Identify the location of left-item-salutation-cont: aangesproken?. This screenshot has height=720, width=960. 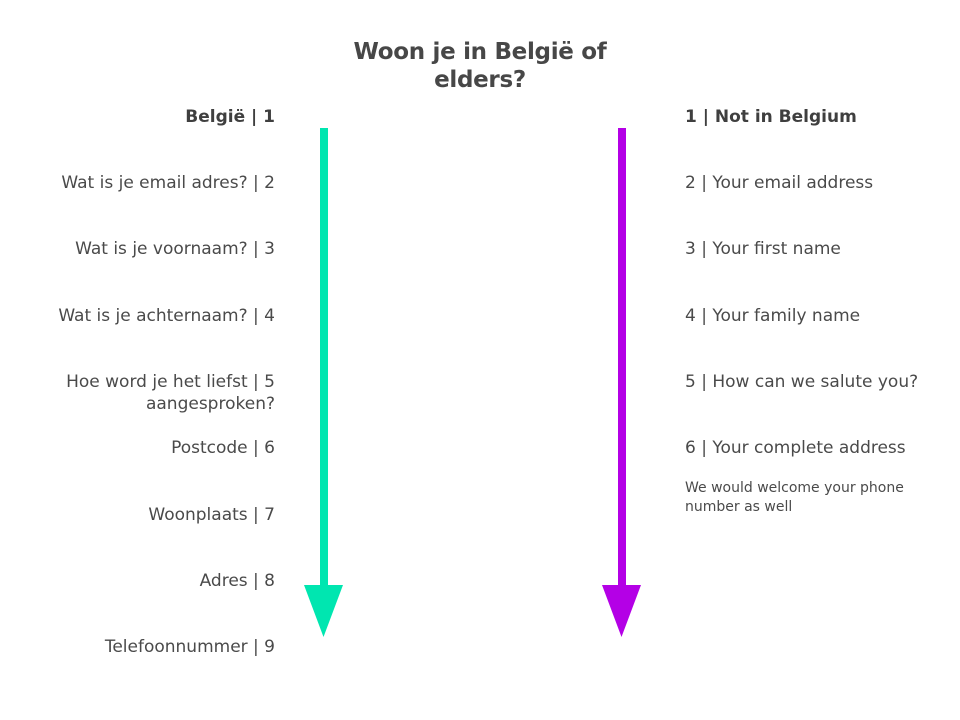
(210, 404).